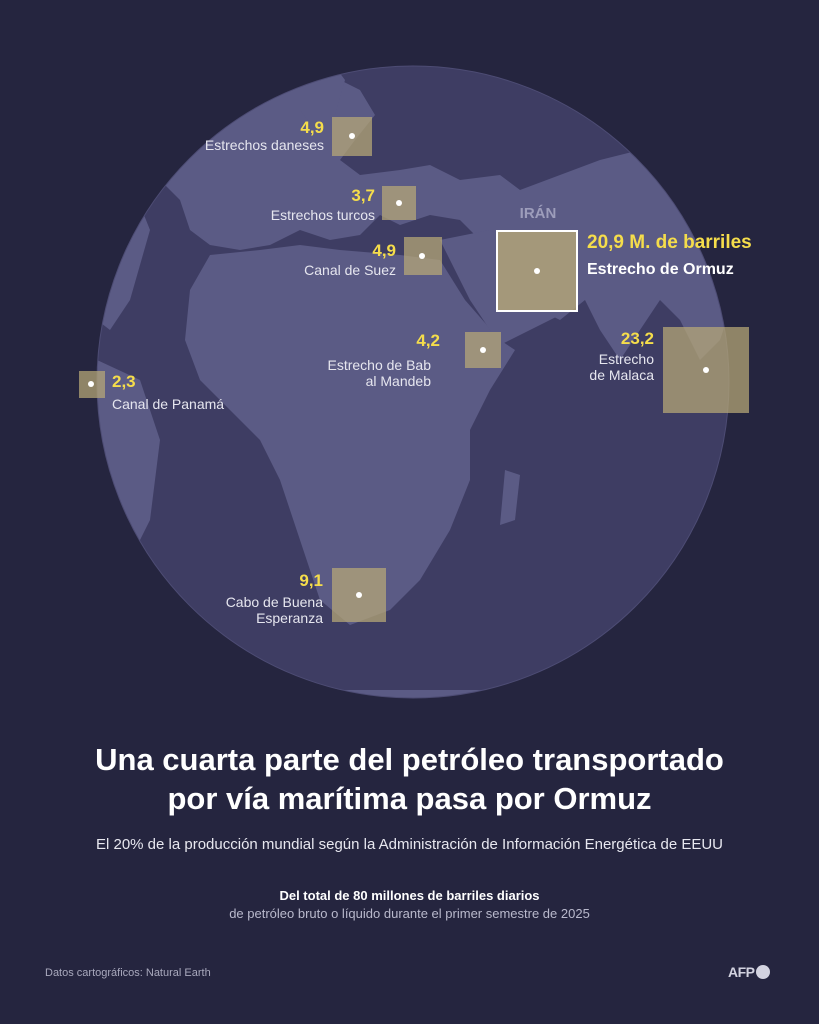 The width and height of the screenshot is (819, 1024). What do you see at coordinates (275, 602) in the screenshot?
I see `chokepoint-name-line: Cabo de Buena` at bounding box center [275, 602].